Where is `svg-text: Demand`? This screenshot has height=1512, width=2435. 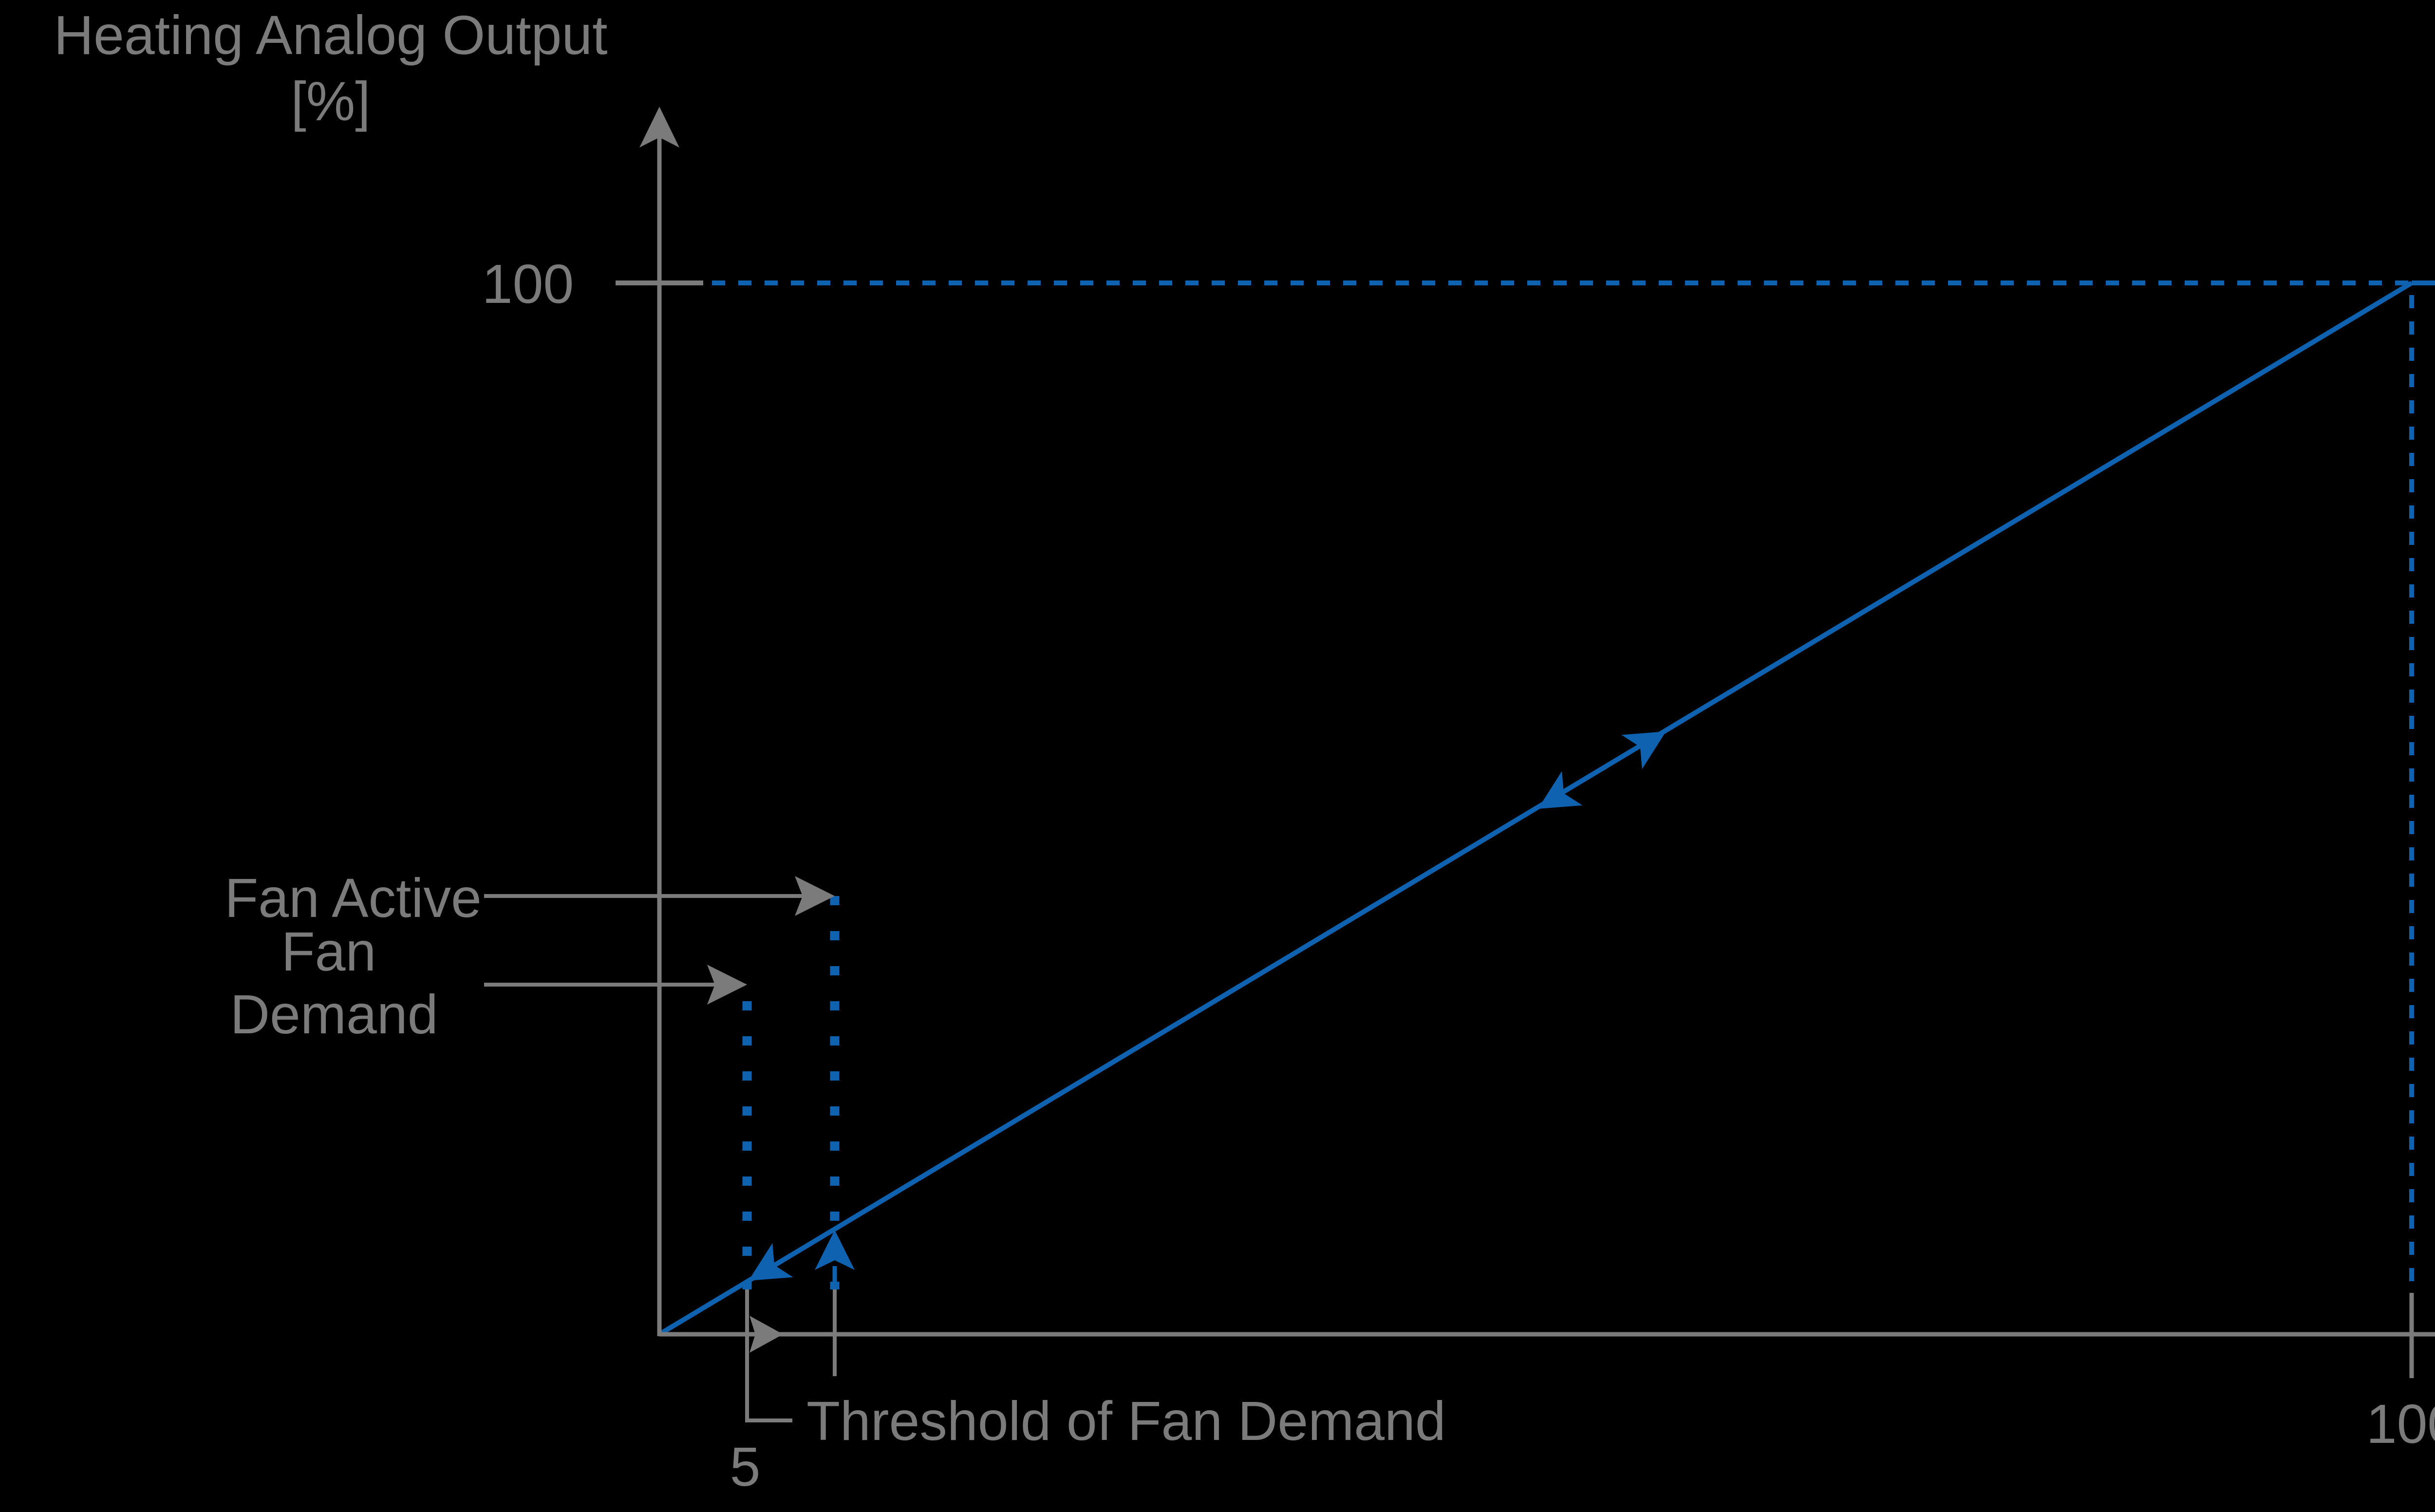
svg-text: Demand is located at coordinates (334, 1014).